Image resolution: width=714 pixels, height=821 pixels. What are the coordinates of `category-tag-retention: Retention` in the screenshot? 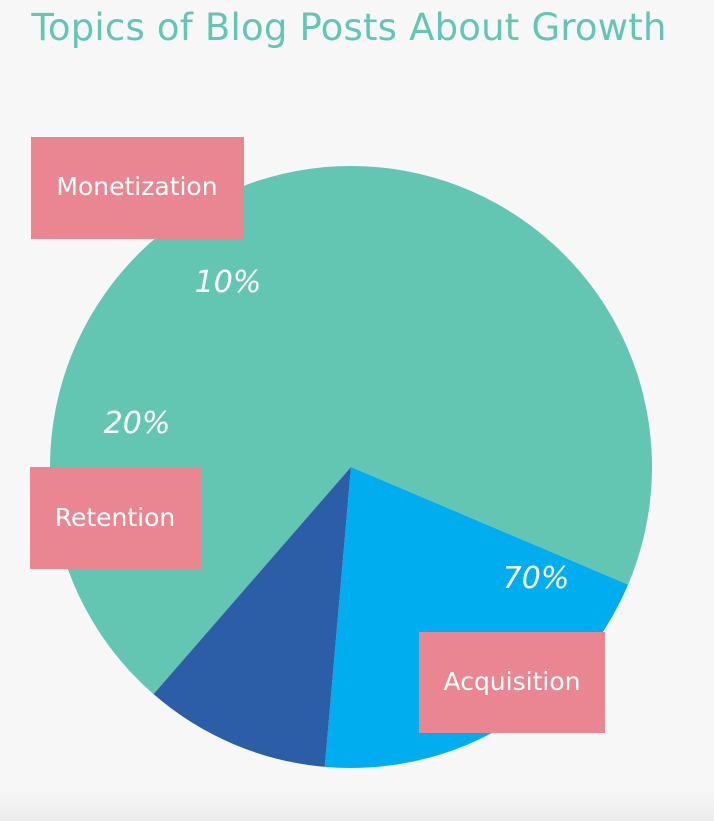 It's located at (115, 518).